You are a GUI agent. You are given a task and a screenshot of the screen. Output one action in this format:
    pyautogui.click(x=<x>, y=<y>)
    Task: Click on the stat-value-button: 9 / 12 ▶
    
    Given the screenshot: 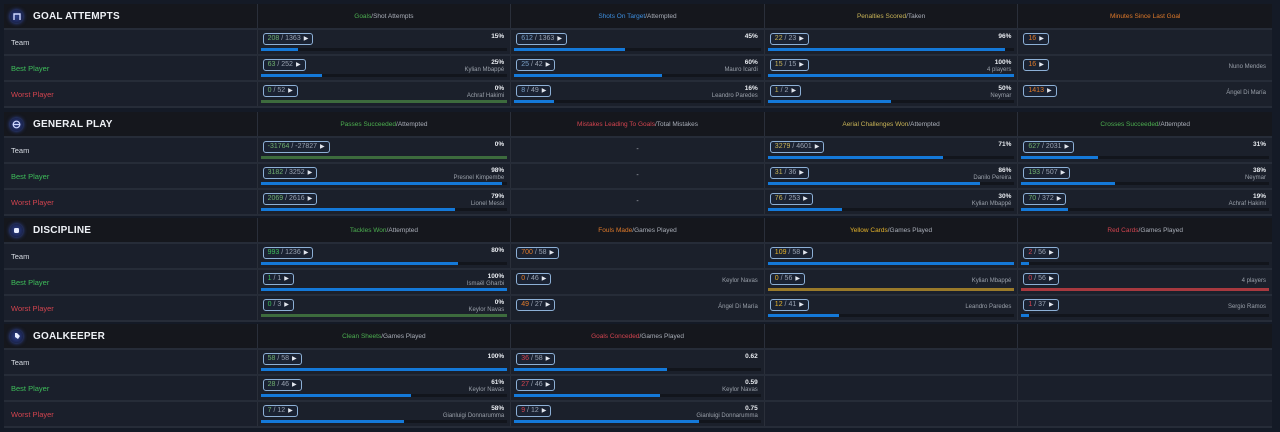 What is the action you would take?
    pyautogui.click(x=534, y=411)
    